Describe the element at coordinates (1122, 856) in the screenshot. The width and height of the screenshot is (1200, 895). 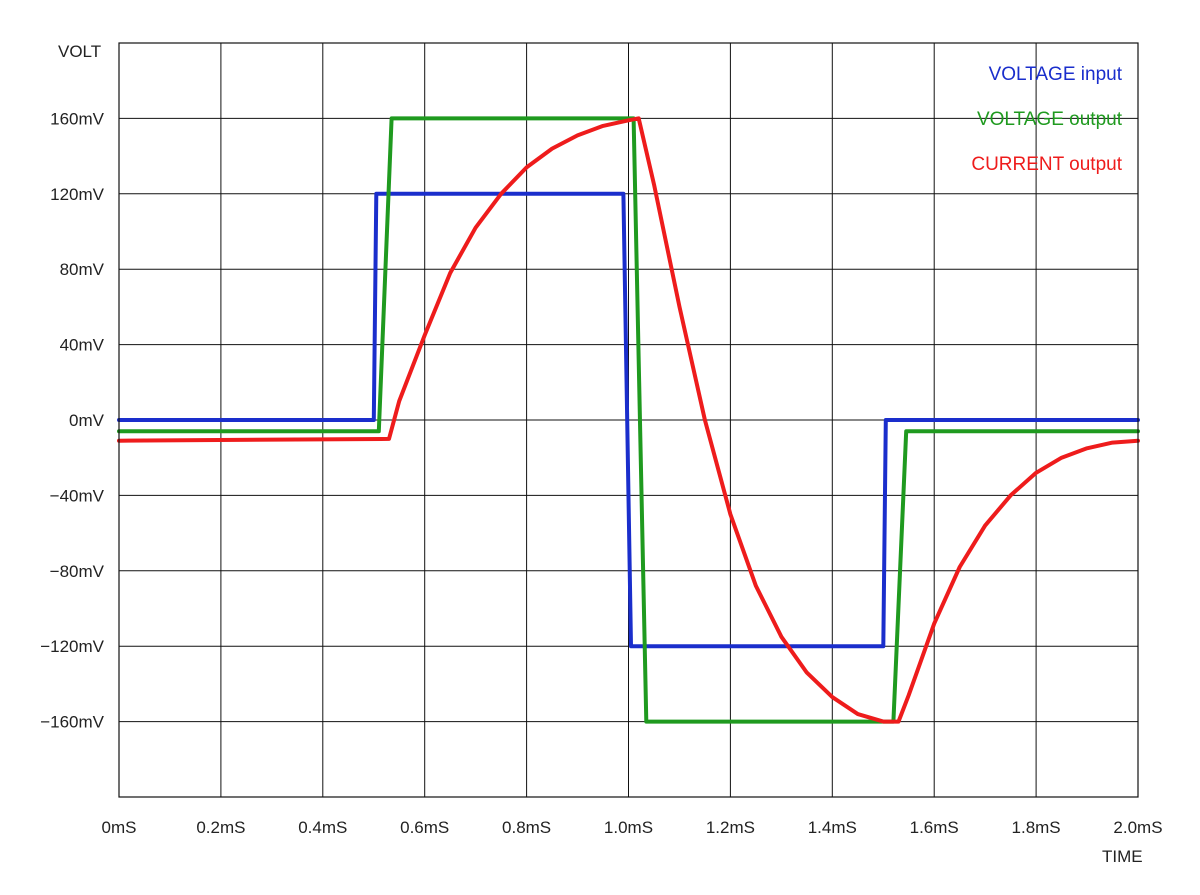
I see `x-axis-label: TIME` at that location.